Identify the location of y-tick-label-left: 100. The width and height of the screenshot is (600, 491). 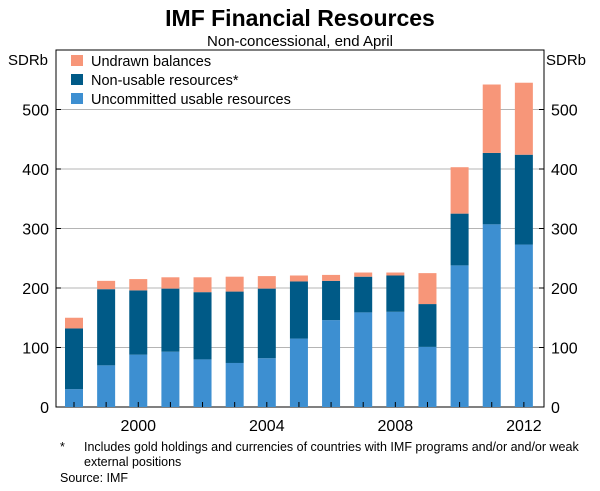
(35, 349).